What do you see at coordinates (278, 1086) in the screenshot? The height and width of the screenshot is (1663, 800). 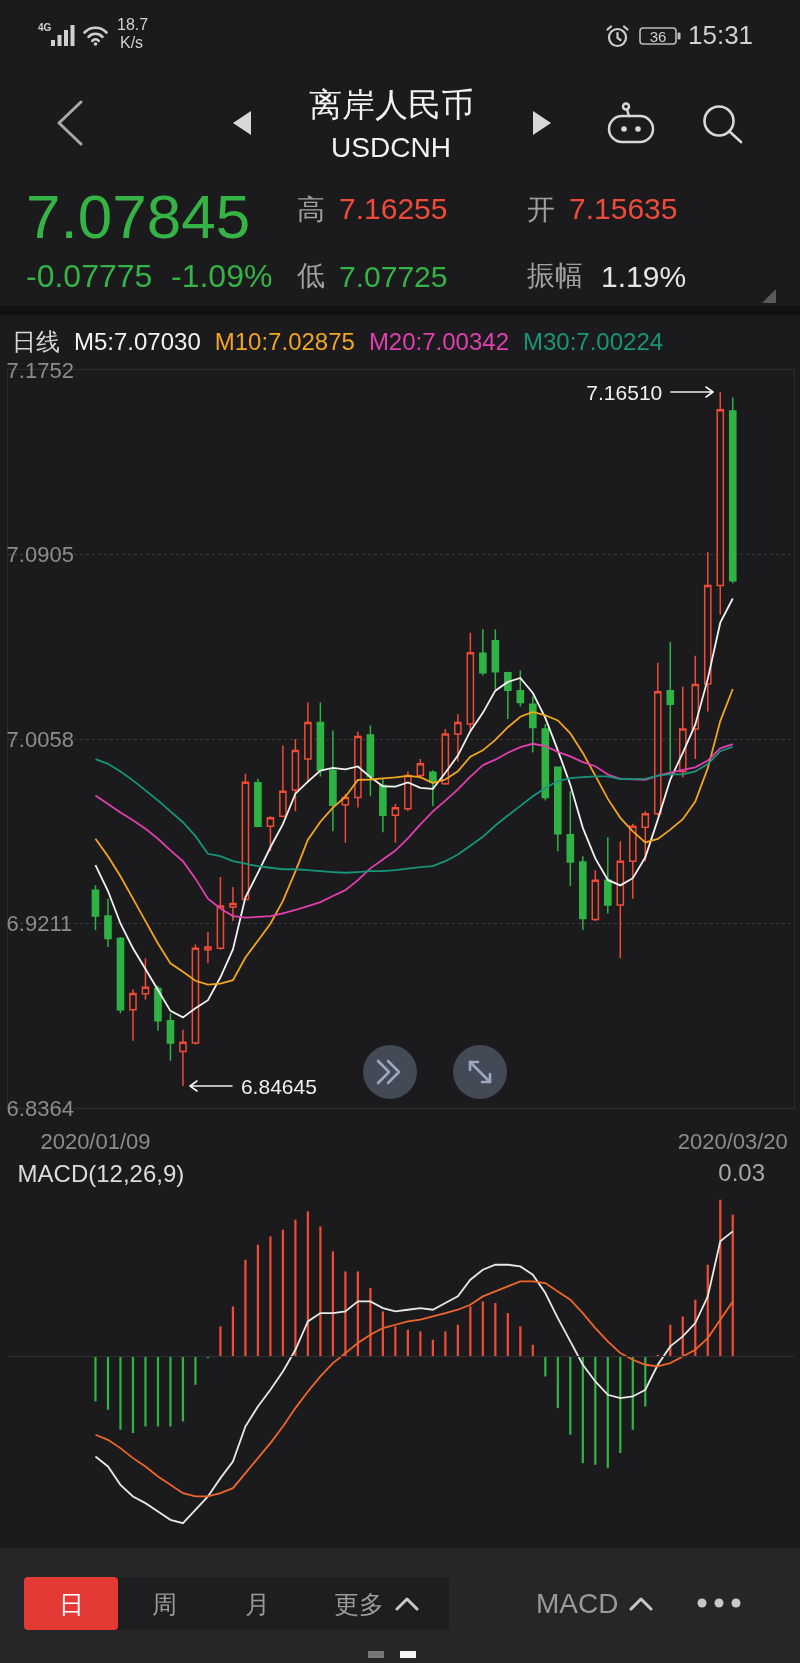 I see `annotation: 6.84645` at bounding box center [278, 1086].